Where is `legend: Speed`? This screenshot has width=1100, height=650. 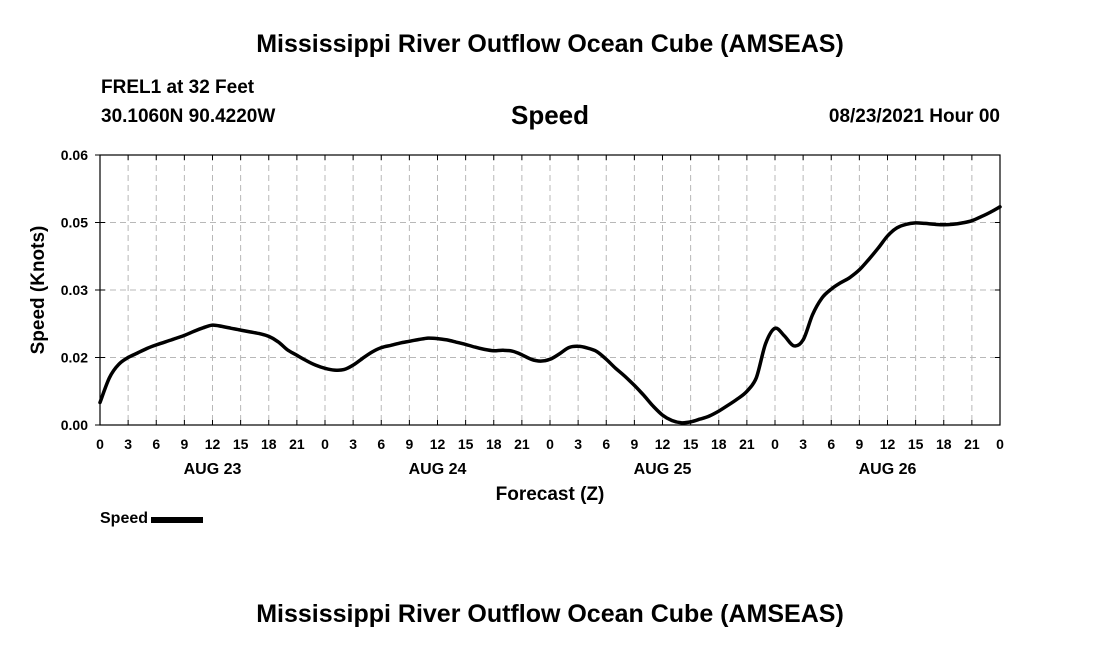 legend: Speed is located at coordinates (152, 519).